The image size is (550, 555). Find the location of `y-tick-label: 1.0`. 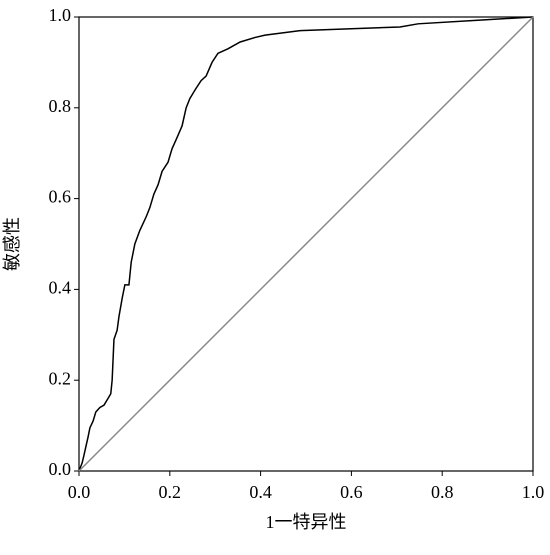

y-tick-label: 1.0 is located at coordinates (60, 15).